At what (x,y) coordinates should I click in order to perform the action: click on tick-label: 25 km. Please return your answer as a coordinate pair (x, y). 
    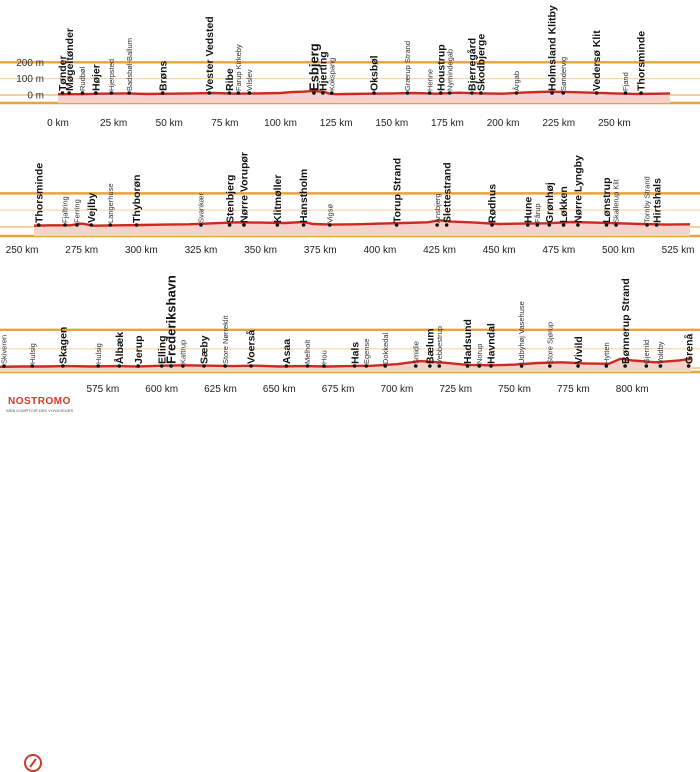
    Looking at the image, I should click on (113, 123).